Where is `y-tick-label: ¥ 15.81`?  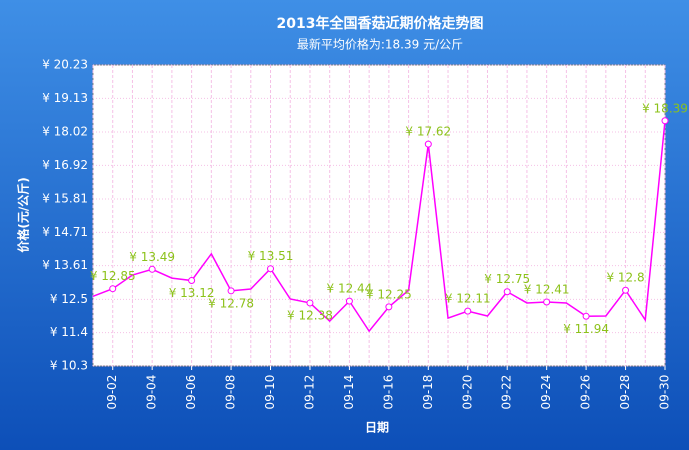
y-tick-label: ¥ 15.81 is located at coordinates (65, 198).